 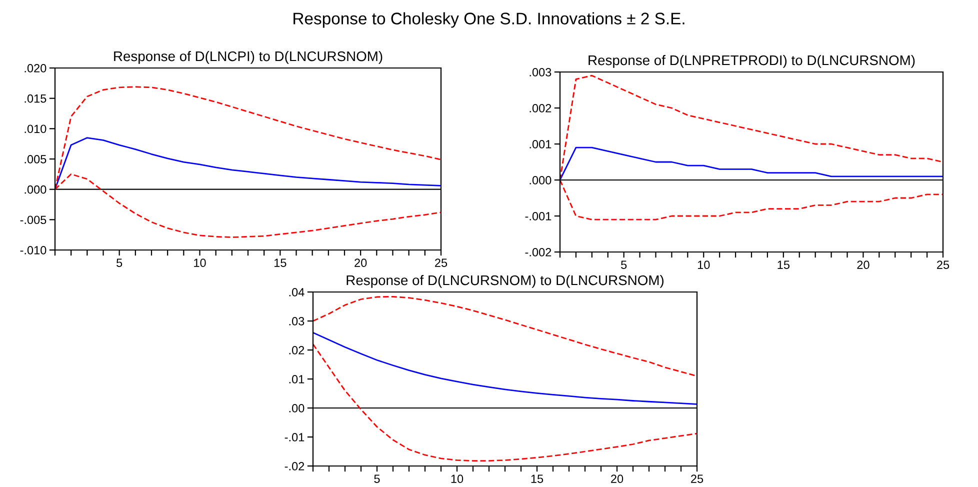 I want to click on y-tick-label: -.02, so click(x=294, y=466).